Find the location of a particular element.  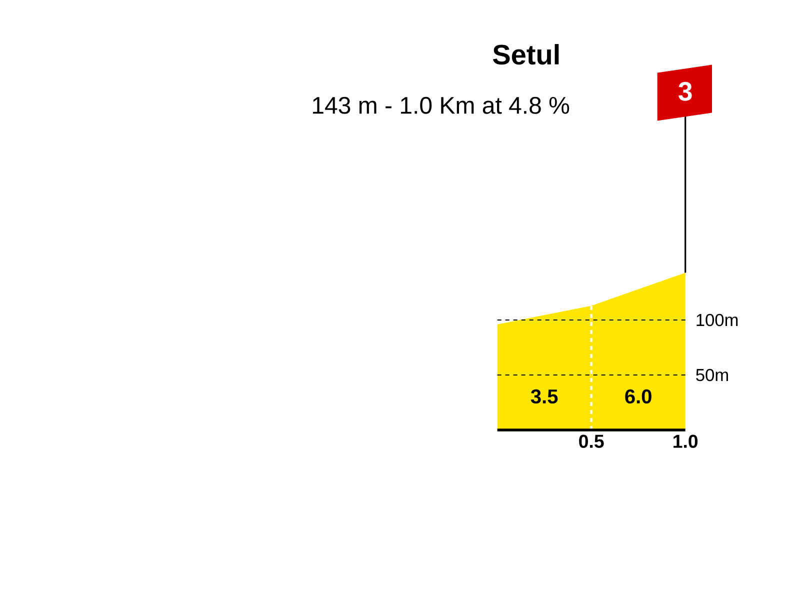

y-tick-label: 100m is located at coordinates (717, 320).